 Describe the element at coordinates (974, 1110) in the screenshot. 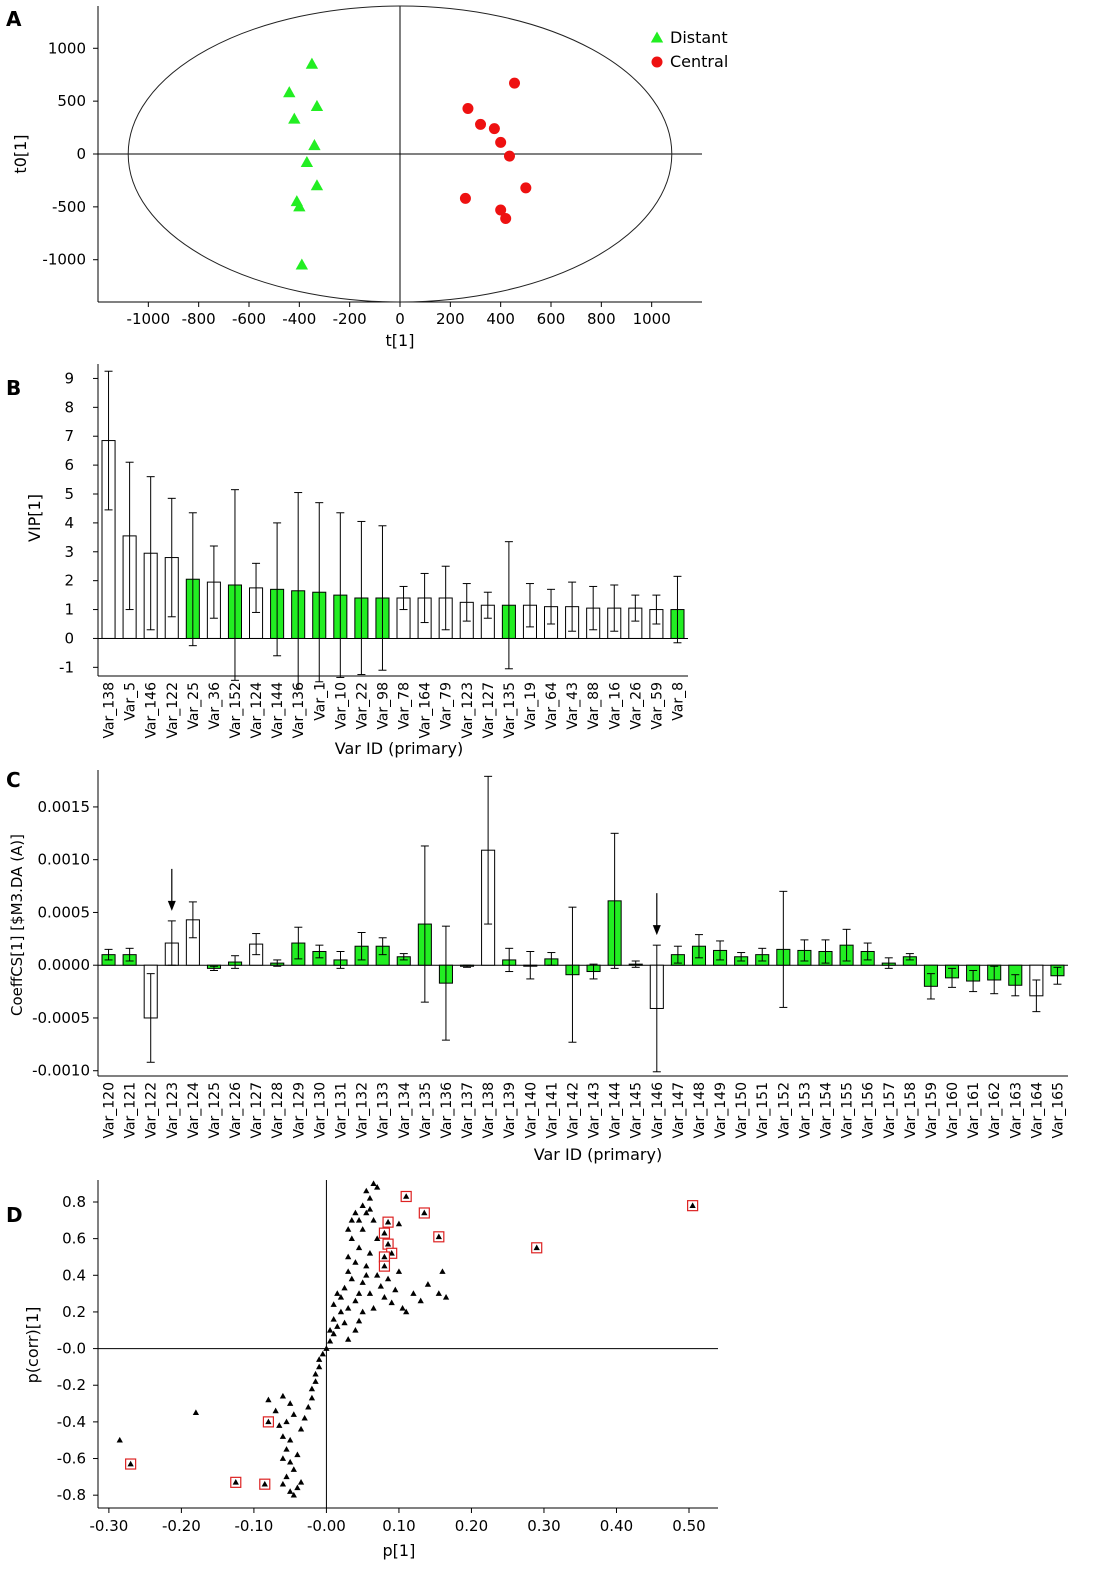

I see `x-tick-label: Var_161` at that location.